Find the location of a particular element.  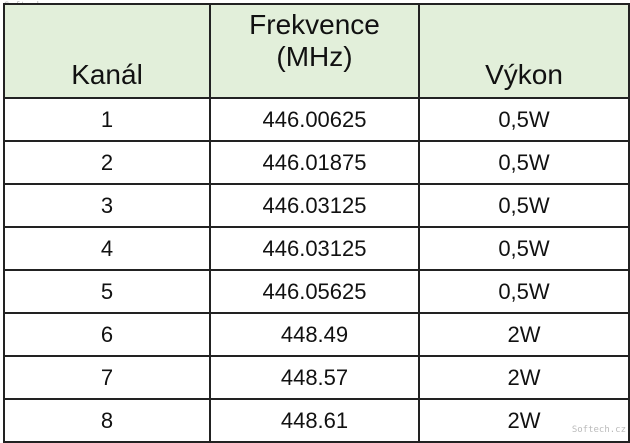

table-cell: 446.01875 is located at coordinates (314, 162).